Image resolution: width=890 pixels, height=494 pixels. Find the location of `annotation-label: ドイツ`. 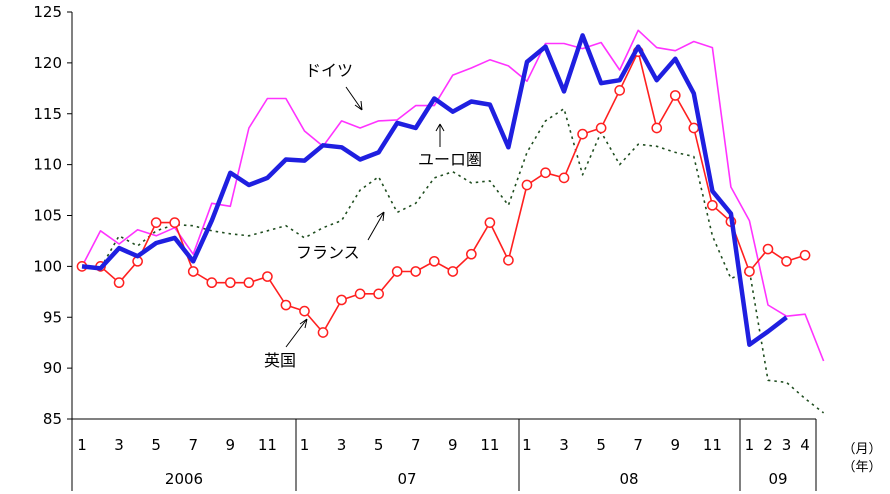

annotation-label: ドイツ is located at coordinates (329, 70).